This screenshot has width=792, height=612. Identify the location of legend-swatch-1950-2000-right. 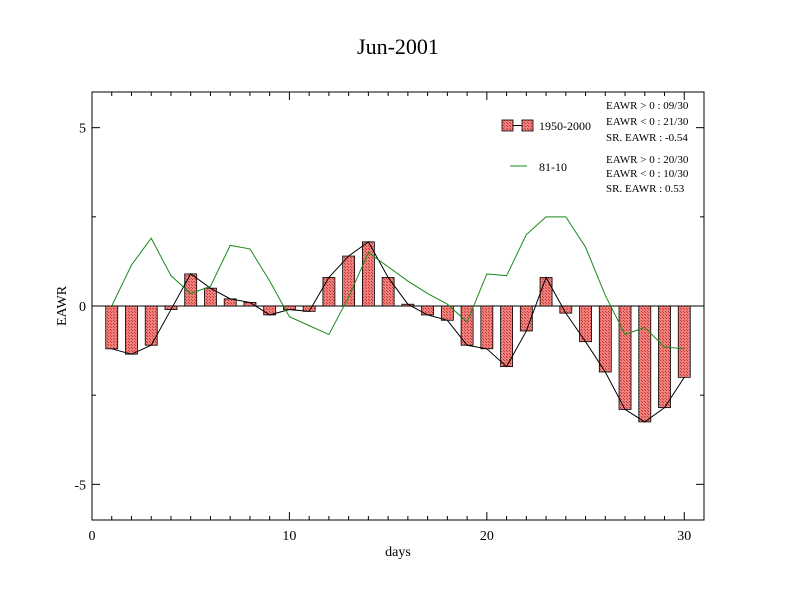
(527, 125).